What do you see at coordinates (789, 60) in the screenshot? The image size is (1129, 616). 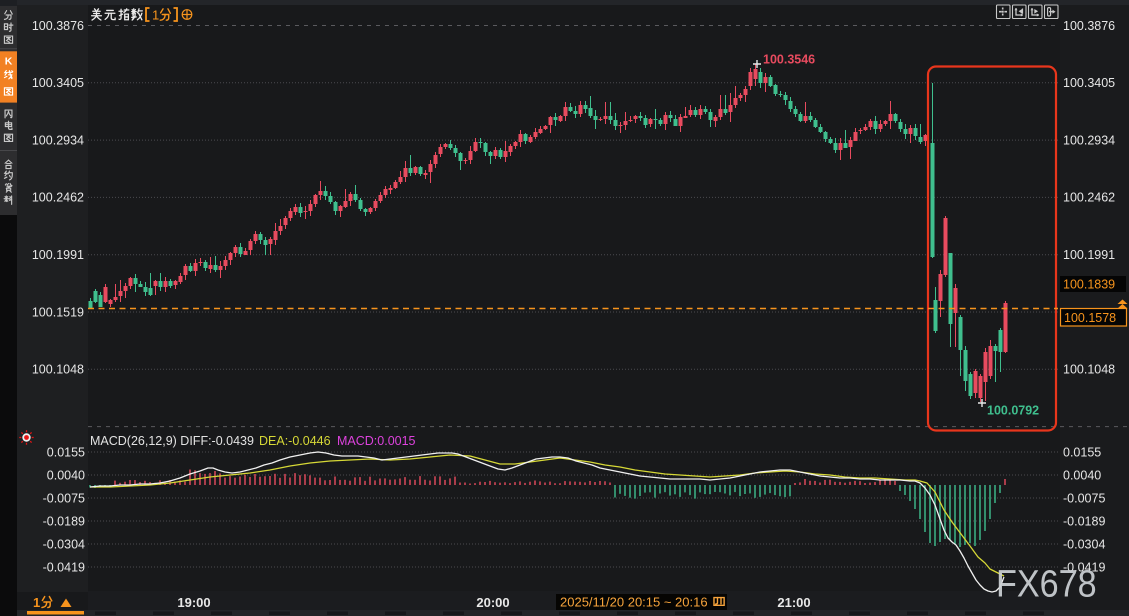 I see `svg-text: 100.3546` at bounding box center [789, 60].